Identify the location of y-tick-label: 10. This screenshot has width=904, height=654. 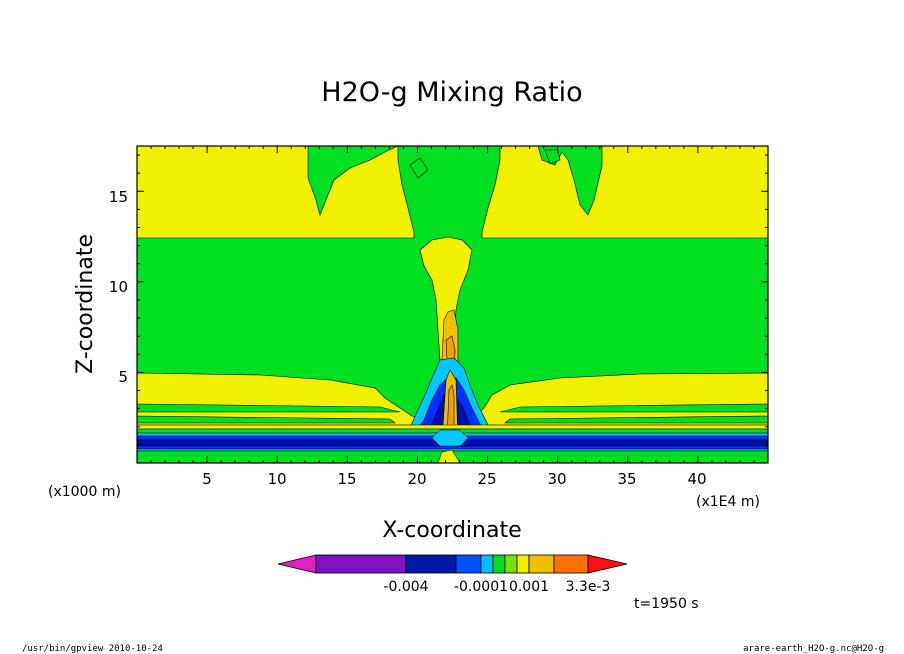
(118, 287).